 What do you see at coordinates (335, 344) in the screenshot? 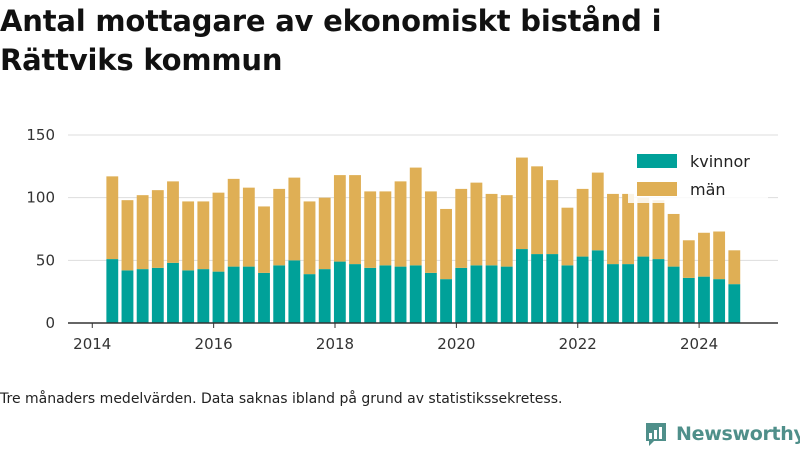
I see `x-tick-label: 2018` at bounding box center [335, 344].